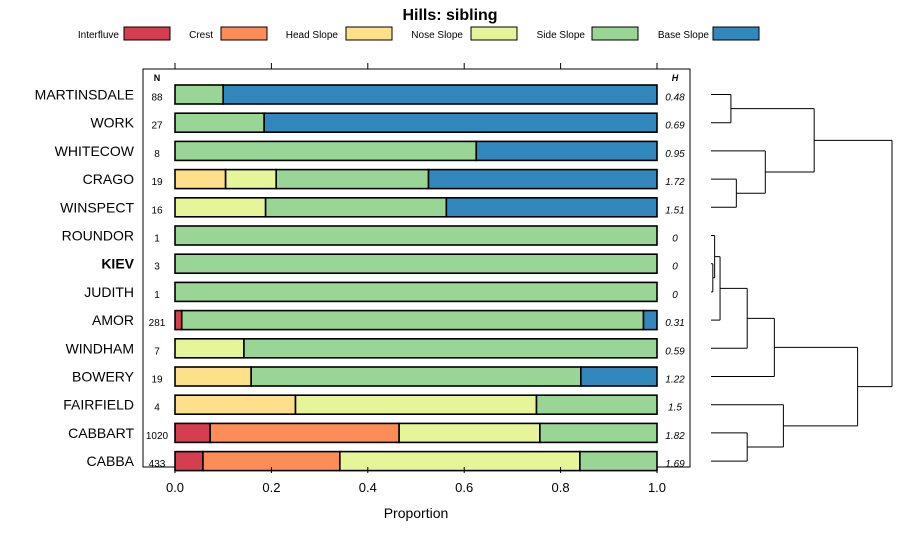 The image size is (900, 540). Describe the element at coordinates (736, 33) in the screenshot. I see `legend-swatch-base-slope` at that location.